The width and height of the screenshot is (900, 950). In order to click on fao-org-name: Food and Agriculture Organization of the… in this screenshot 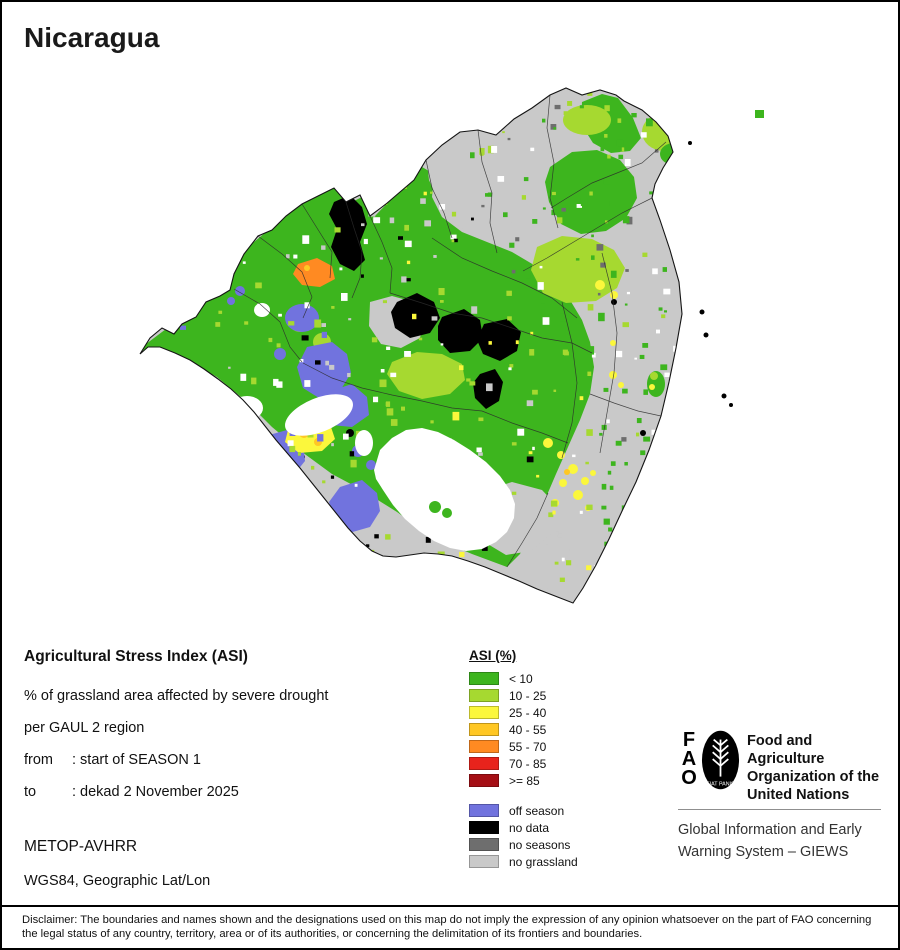, I will do `click(815, 768)`.